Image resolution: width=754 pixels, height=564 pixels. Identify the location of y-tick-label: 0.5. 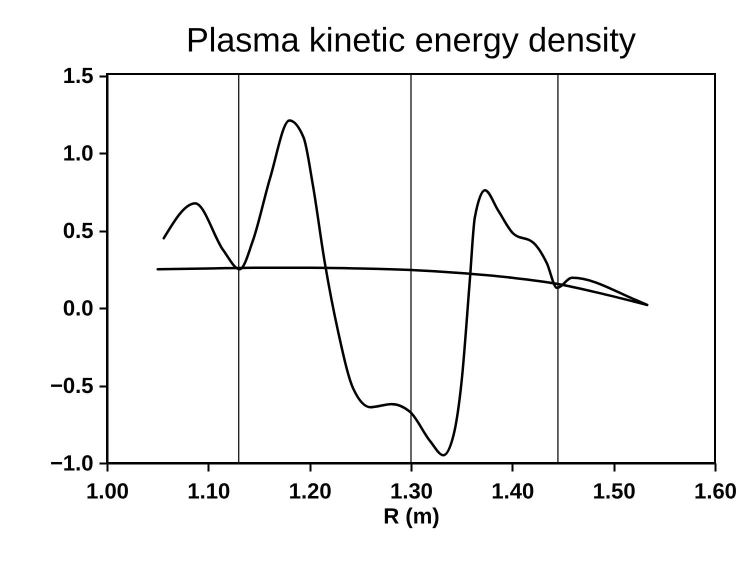
(78, 231).